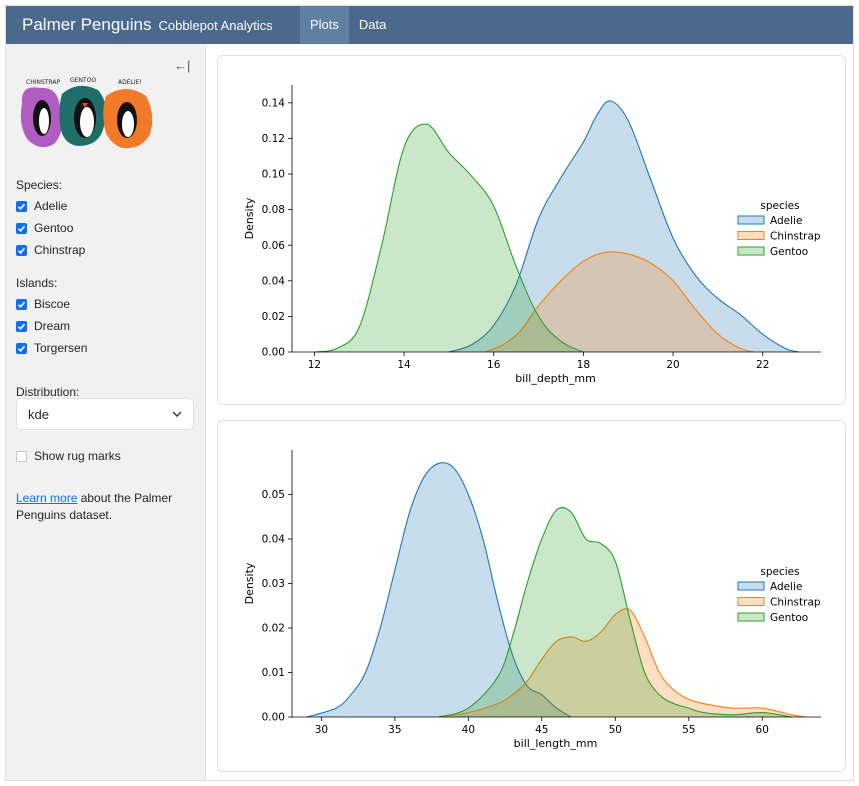  What do you see at coordinates (541, 730) in the screenshot?
I see `x-tick-label: 45` at bounding box center [541, 730].